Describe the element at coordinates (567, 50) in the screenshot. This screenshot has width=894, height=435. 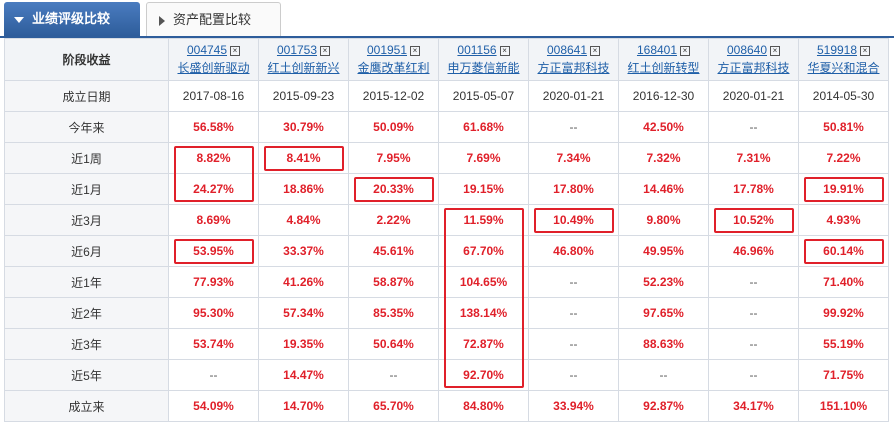
I see `fund-code-link: 008641` at that location.